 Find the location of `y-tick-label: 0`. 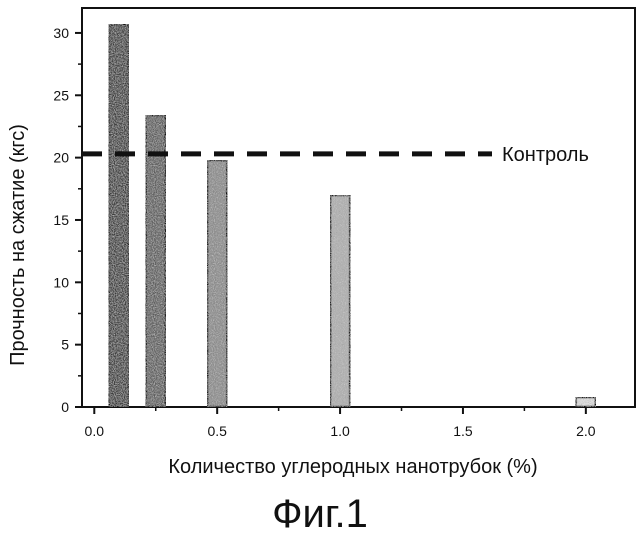

y-tick-label: 0 is located at coordinates (65, 407).